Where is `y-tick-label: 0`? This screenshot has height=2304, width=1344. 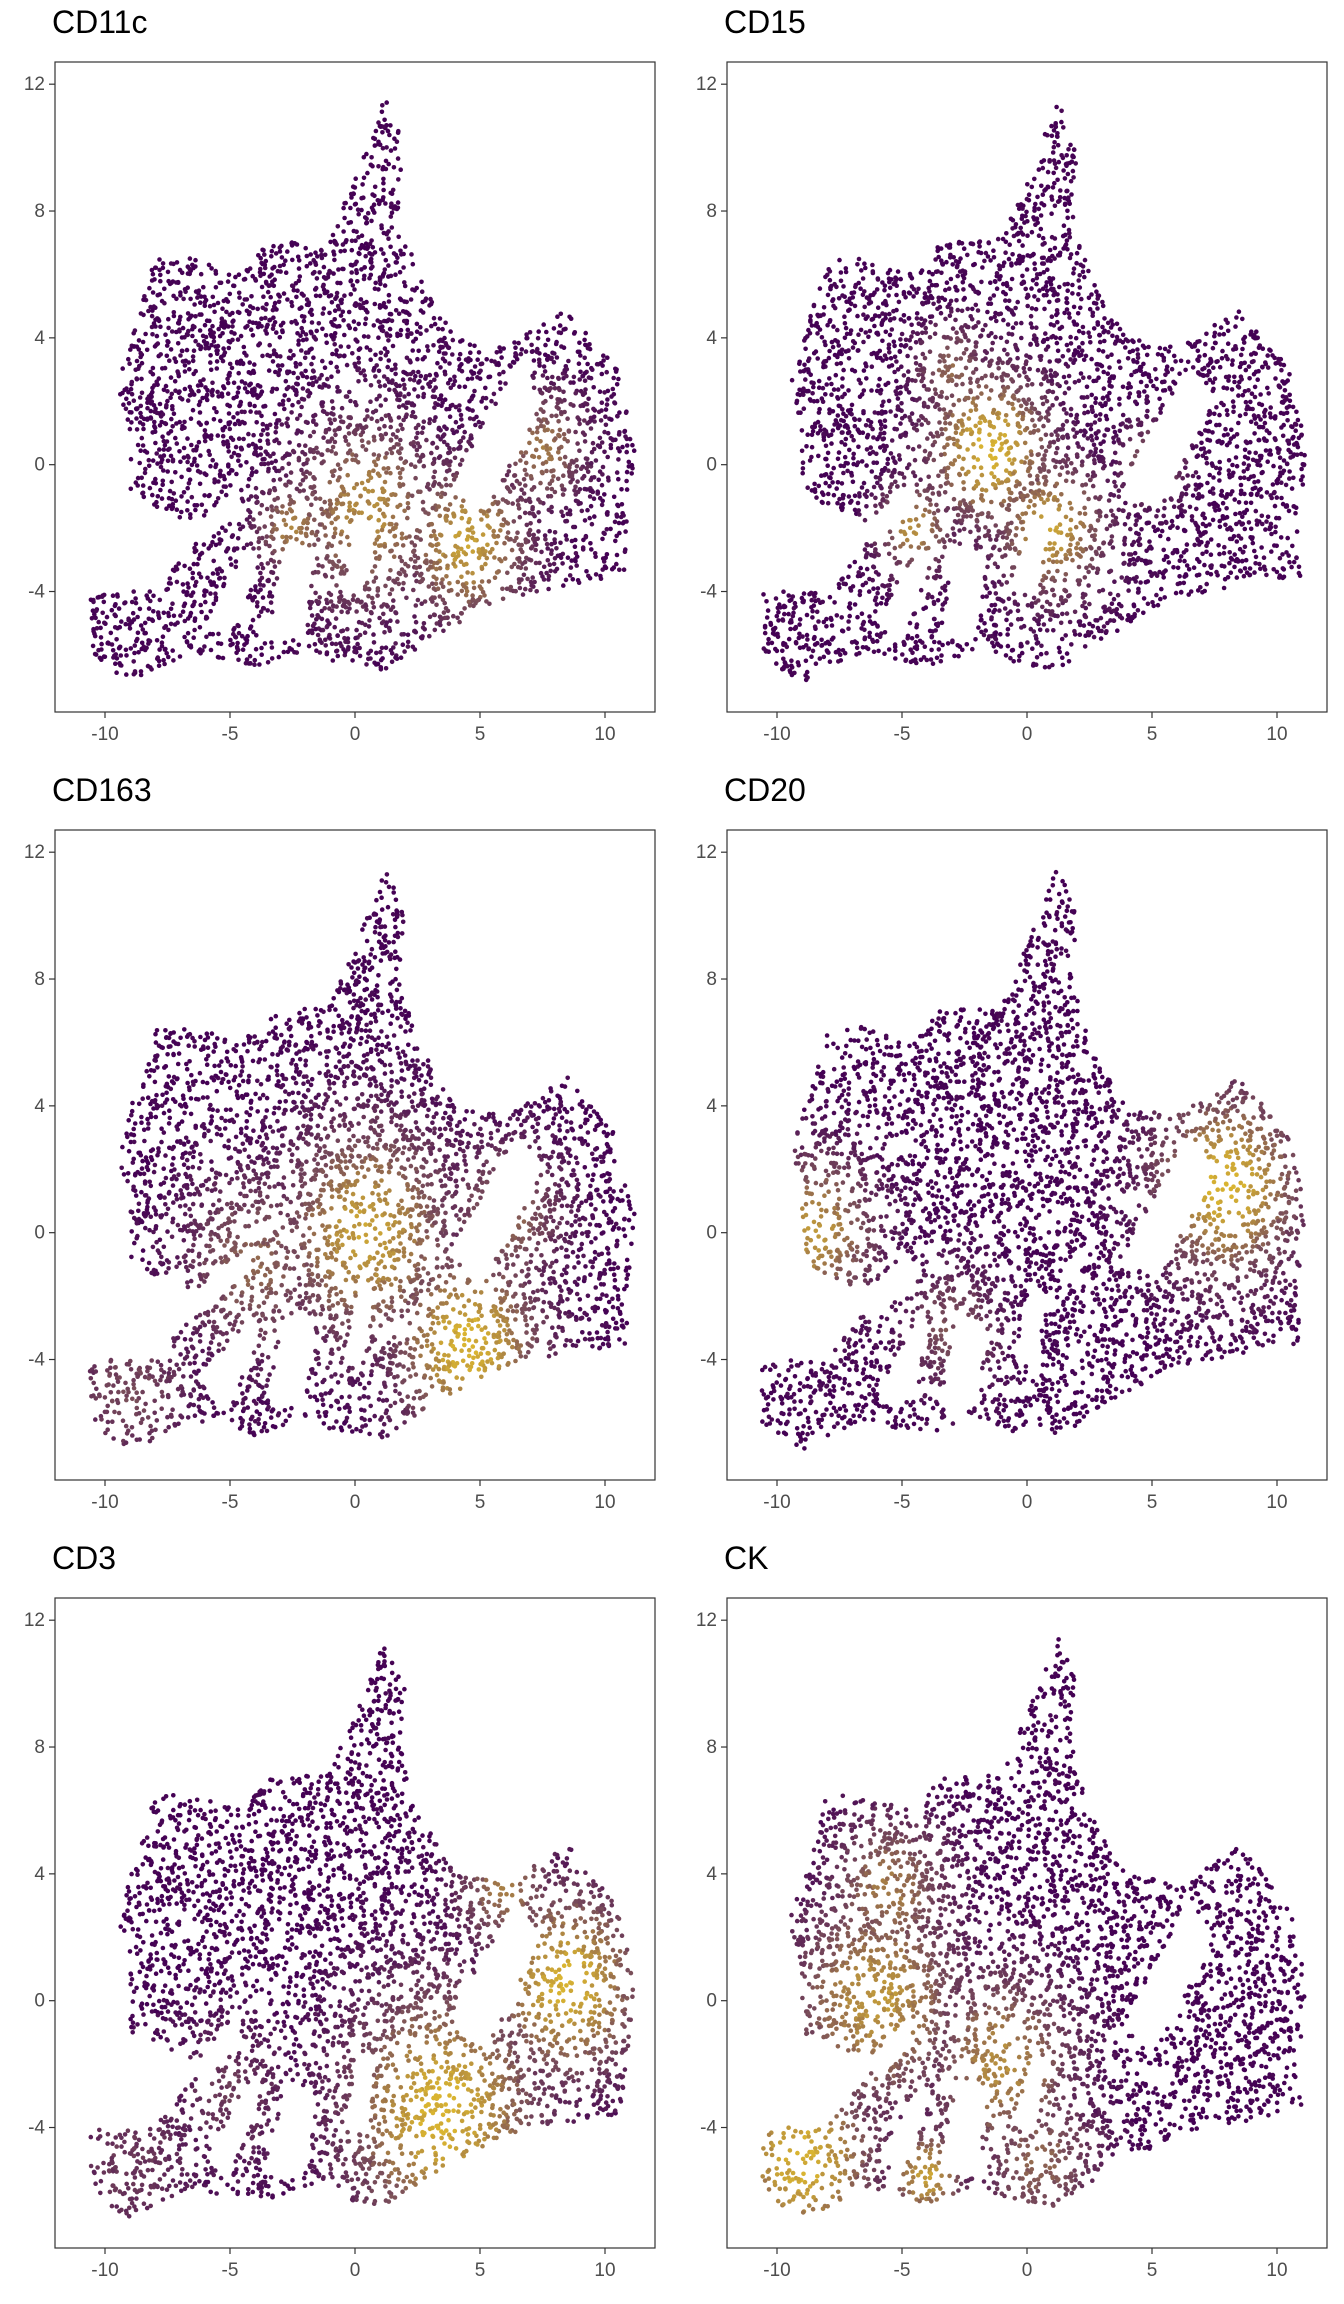 y-tick-label: 0 is located at coordinates (39, 465).